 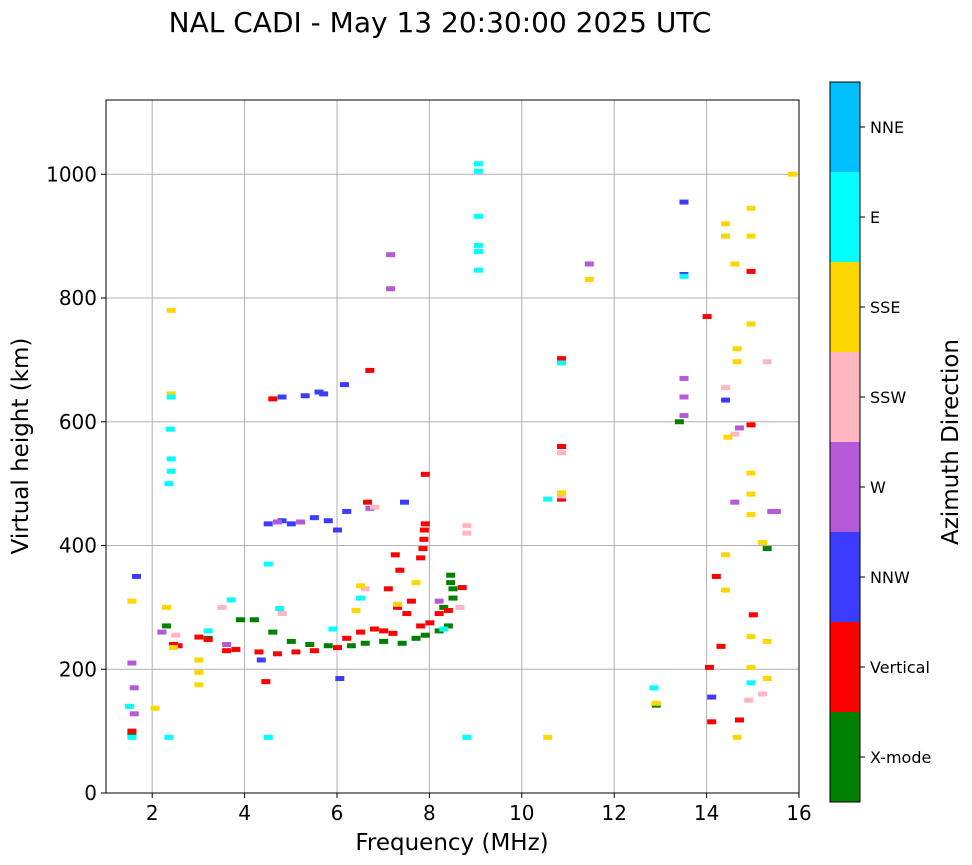 I want to click on y-tick-label: 800, so click(x=78, y=298).